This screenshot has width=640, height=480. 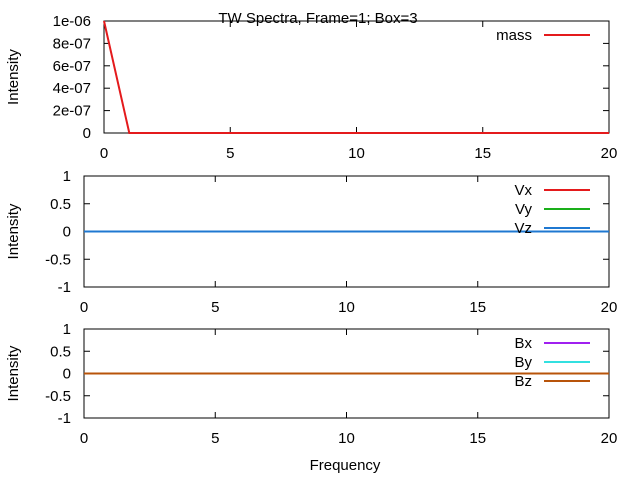 I want to click on panel2-xtick-label: 5, so click(x=215, y=307).